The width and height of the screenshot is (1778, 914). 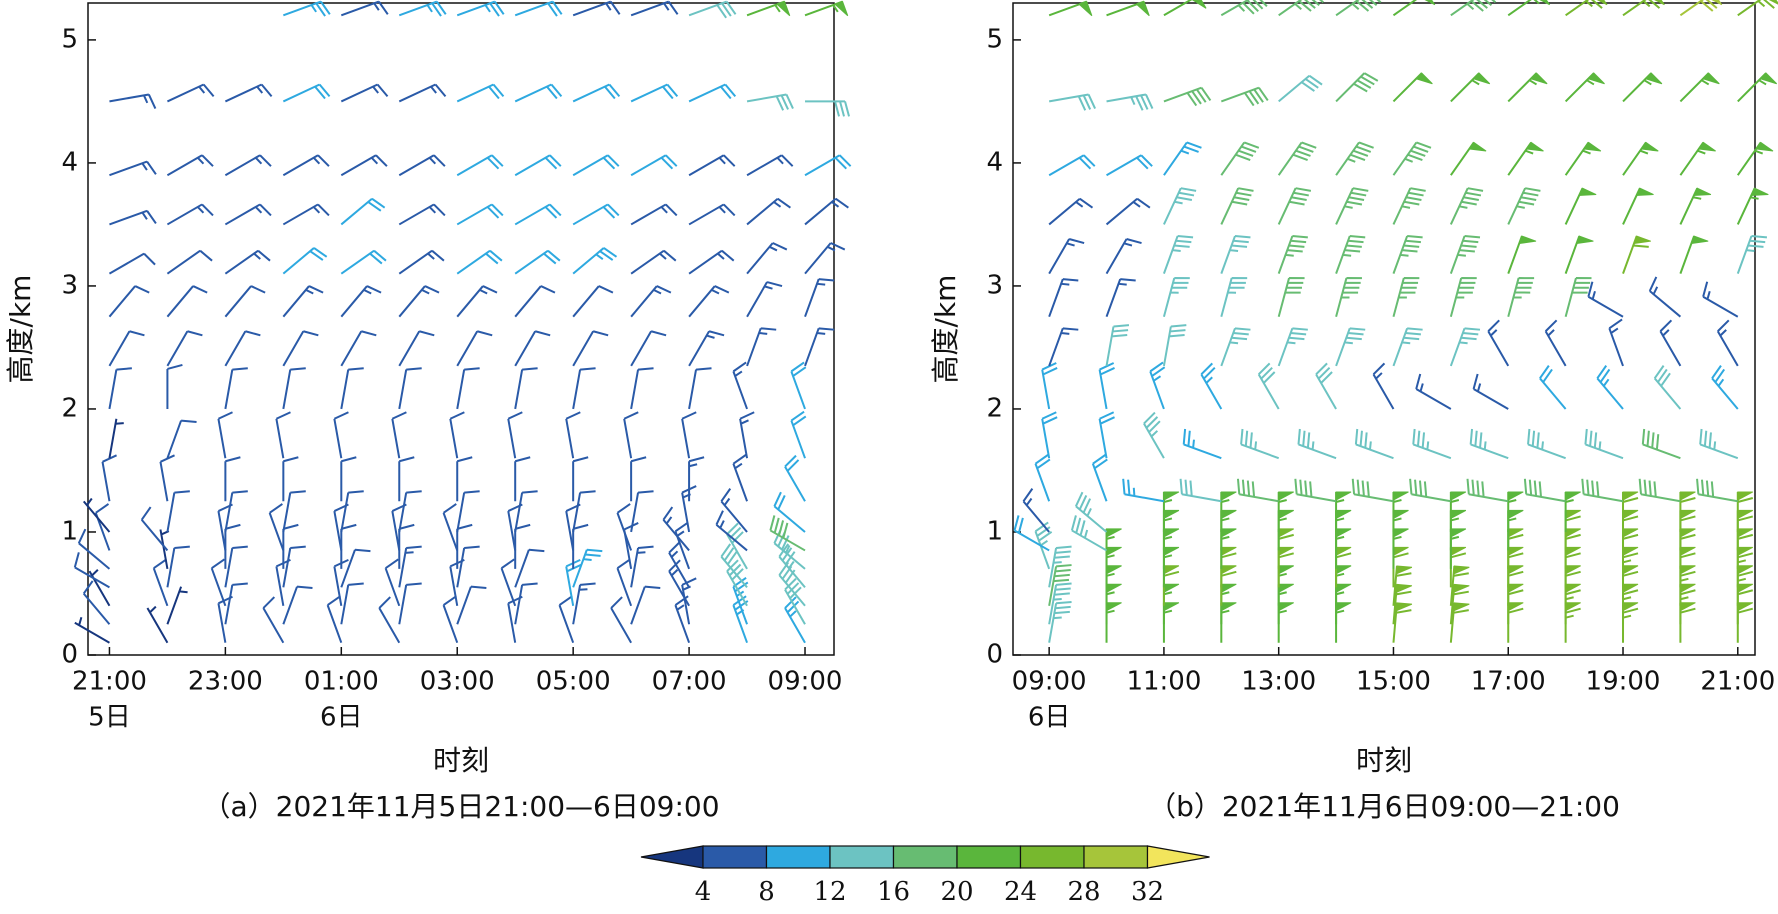 What do you see at coordinates (703, 892) in the screenshot?
I see `colorbar-label: 4` at bounding box center [703, 892].